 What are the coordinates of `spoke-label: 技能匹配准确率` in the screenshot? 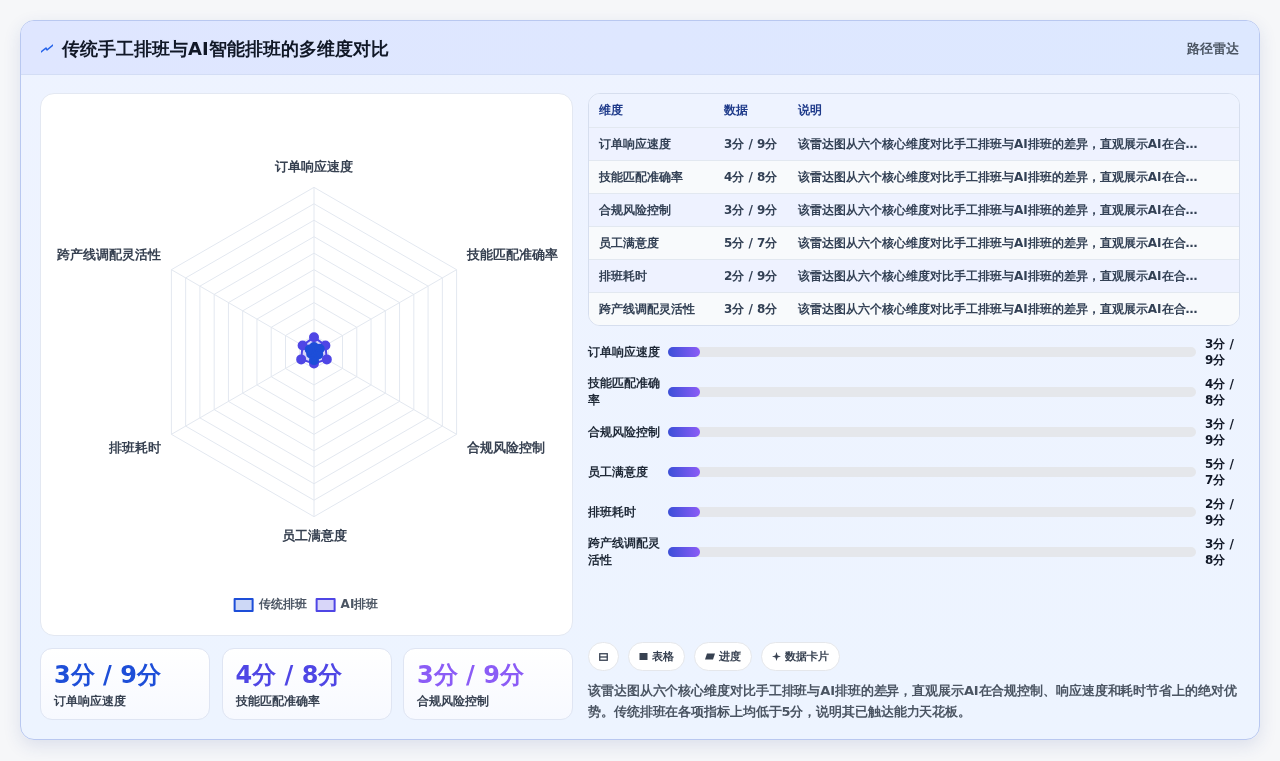 It's located at (512, 255).